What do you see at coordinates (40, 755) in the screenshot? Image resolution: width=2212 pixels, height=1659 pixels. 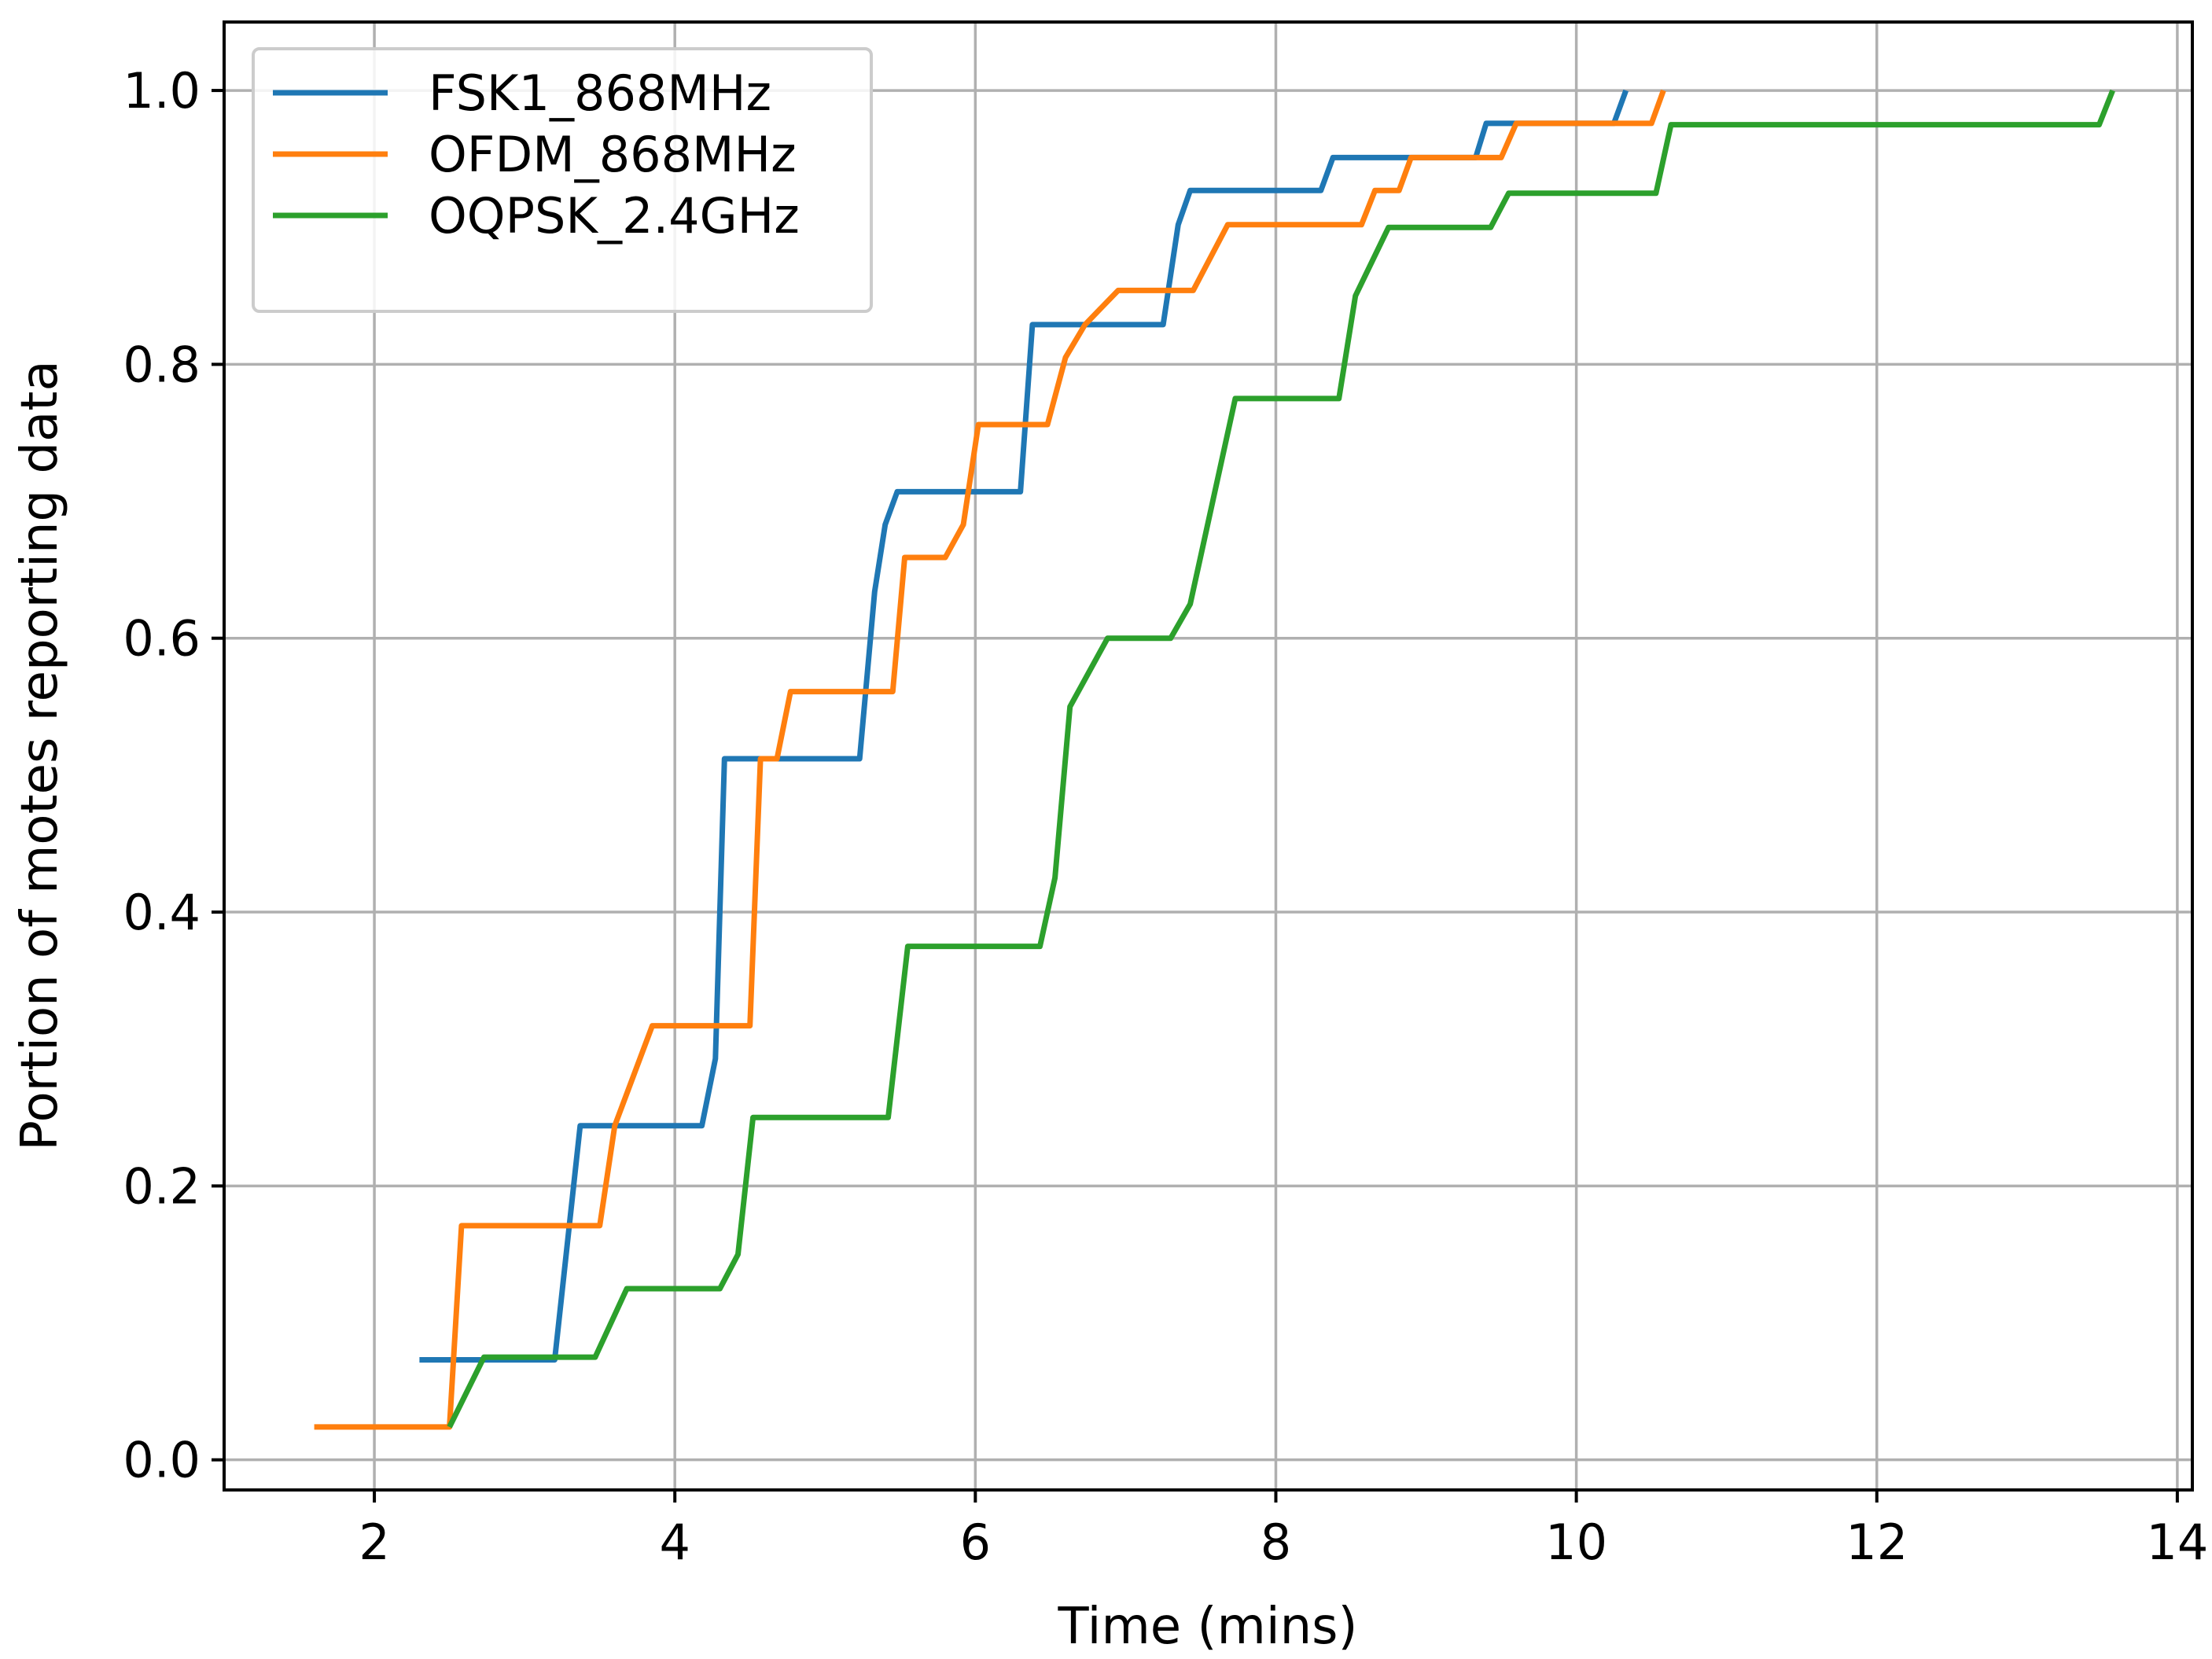 I see `y-axis-label: Portion of motes reporting data` at bounding box center [40, 755].